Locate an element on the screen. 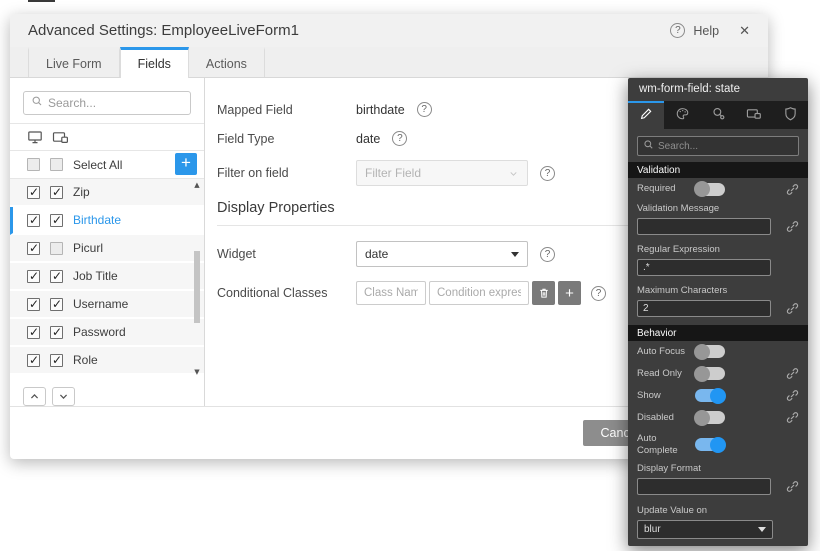 Image resolution: width=820 pixels, height=551 pixels. scrollbar-track is located at coordinates (197, 278).